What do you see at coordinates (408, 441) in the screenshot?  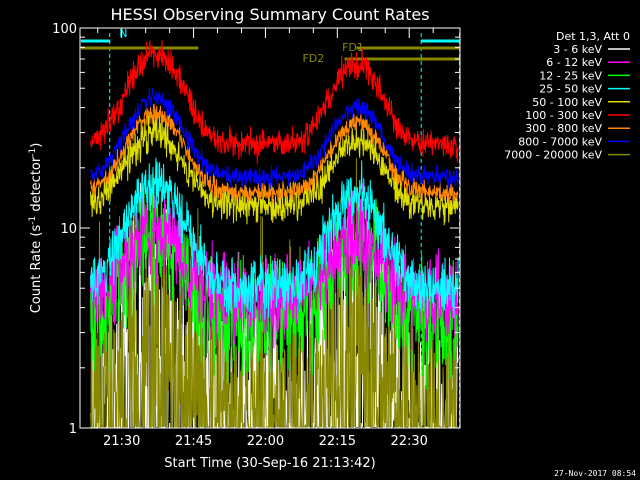 I see `x-tick-label: 22:30` at bounding box center [408, 441].